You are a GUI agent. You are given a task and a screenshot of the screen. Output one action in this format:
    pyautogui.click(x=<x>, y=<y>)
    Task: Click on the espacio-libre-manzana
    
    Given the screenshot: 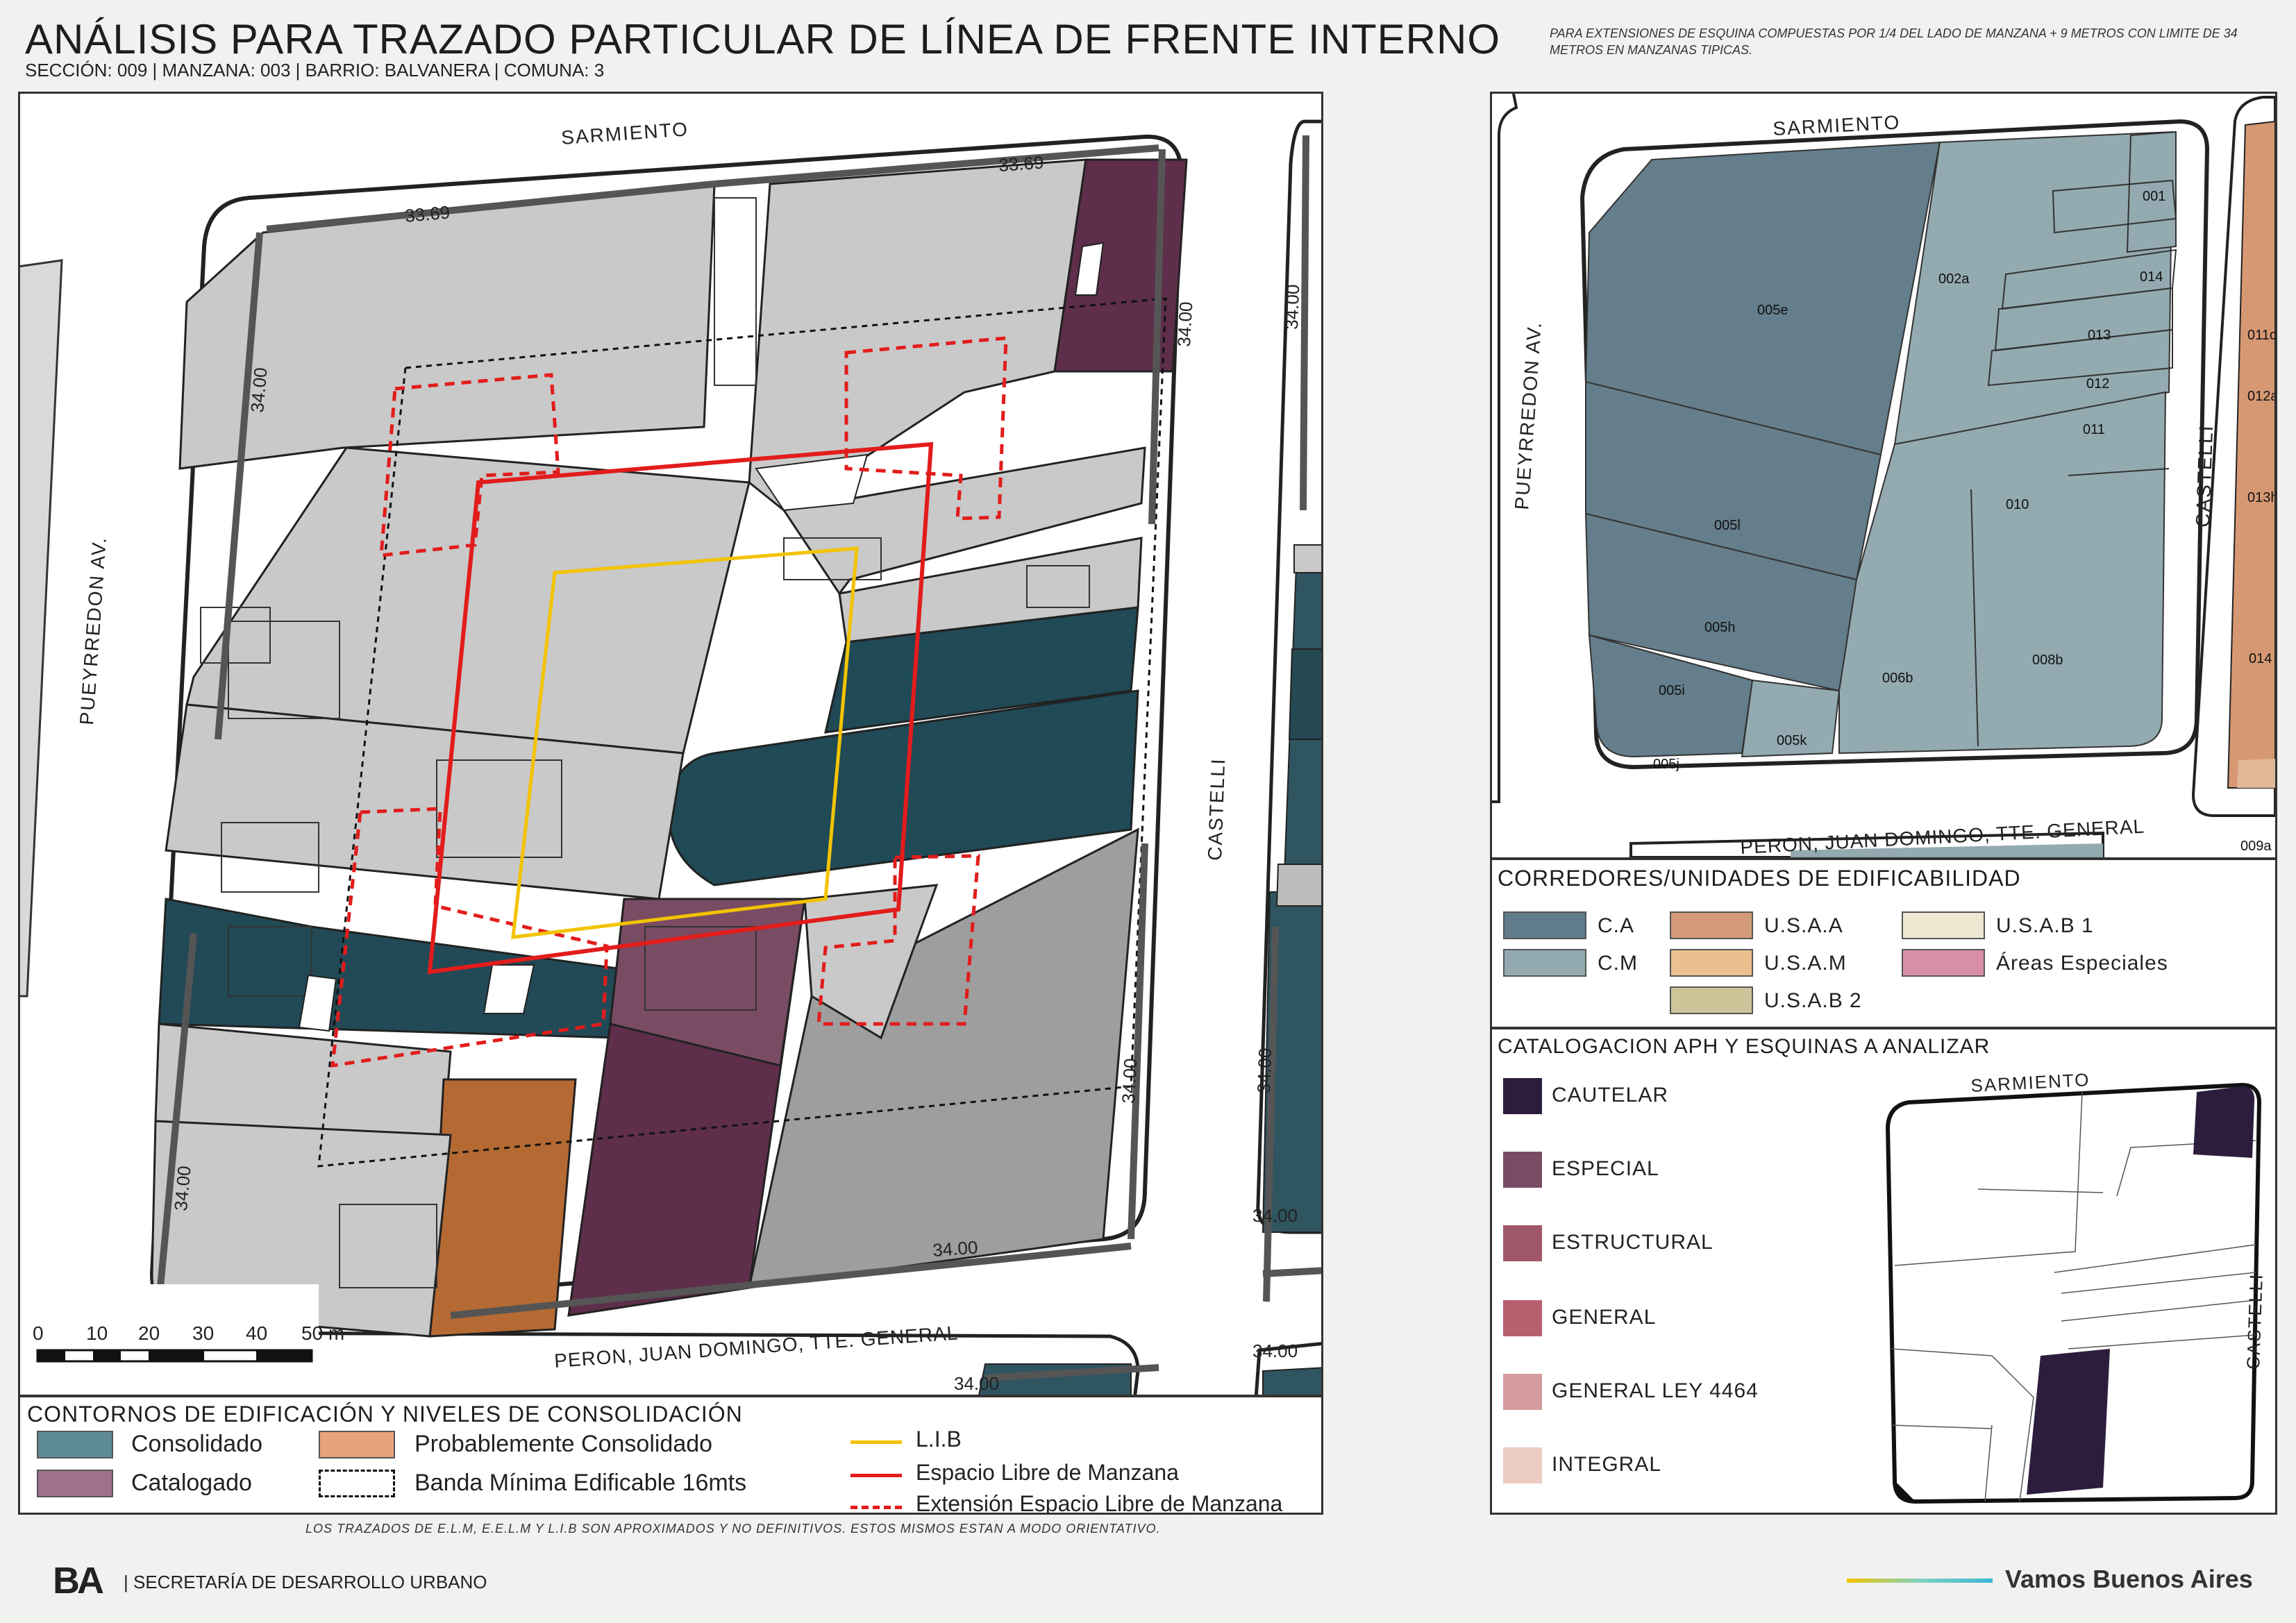 What is the action you would take?
    pyautogui.click(x=680, y=708)
    